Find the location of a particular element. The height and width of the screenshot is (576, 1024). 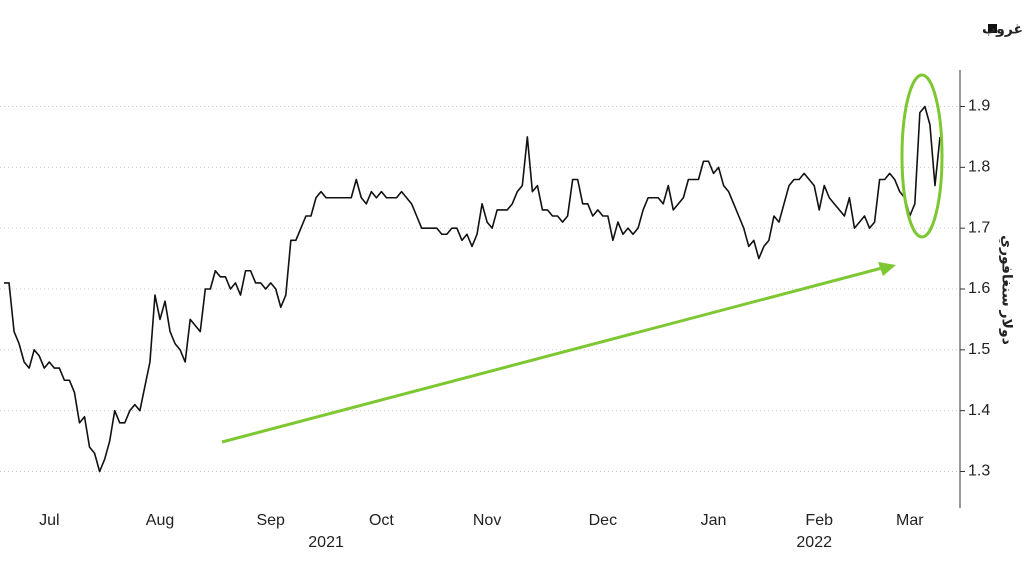

y-tick-label: 1.6 is located at coordinates (979, 288).